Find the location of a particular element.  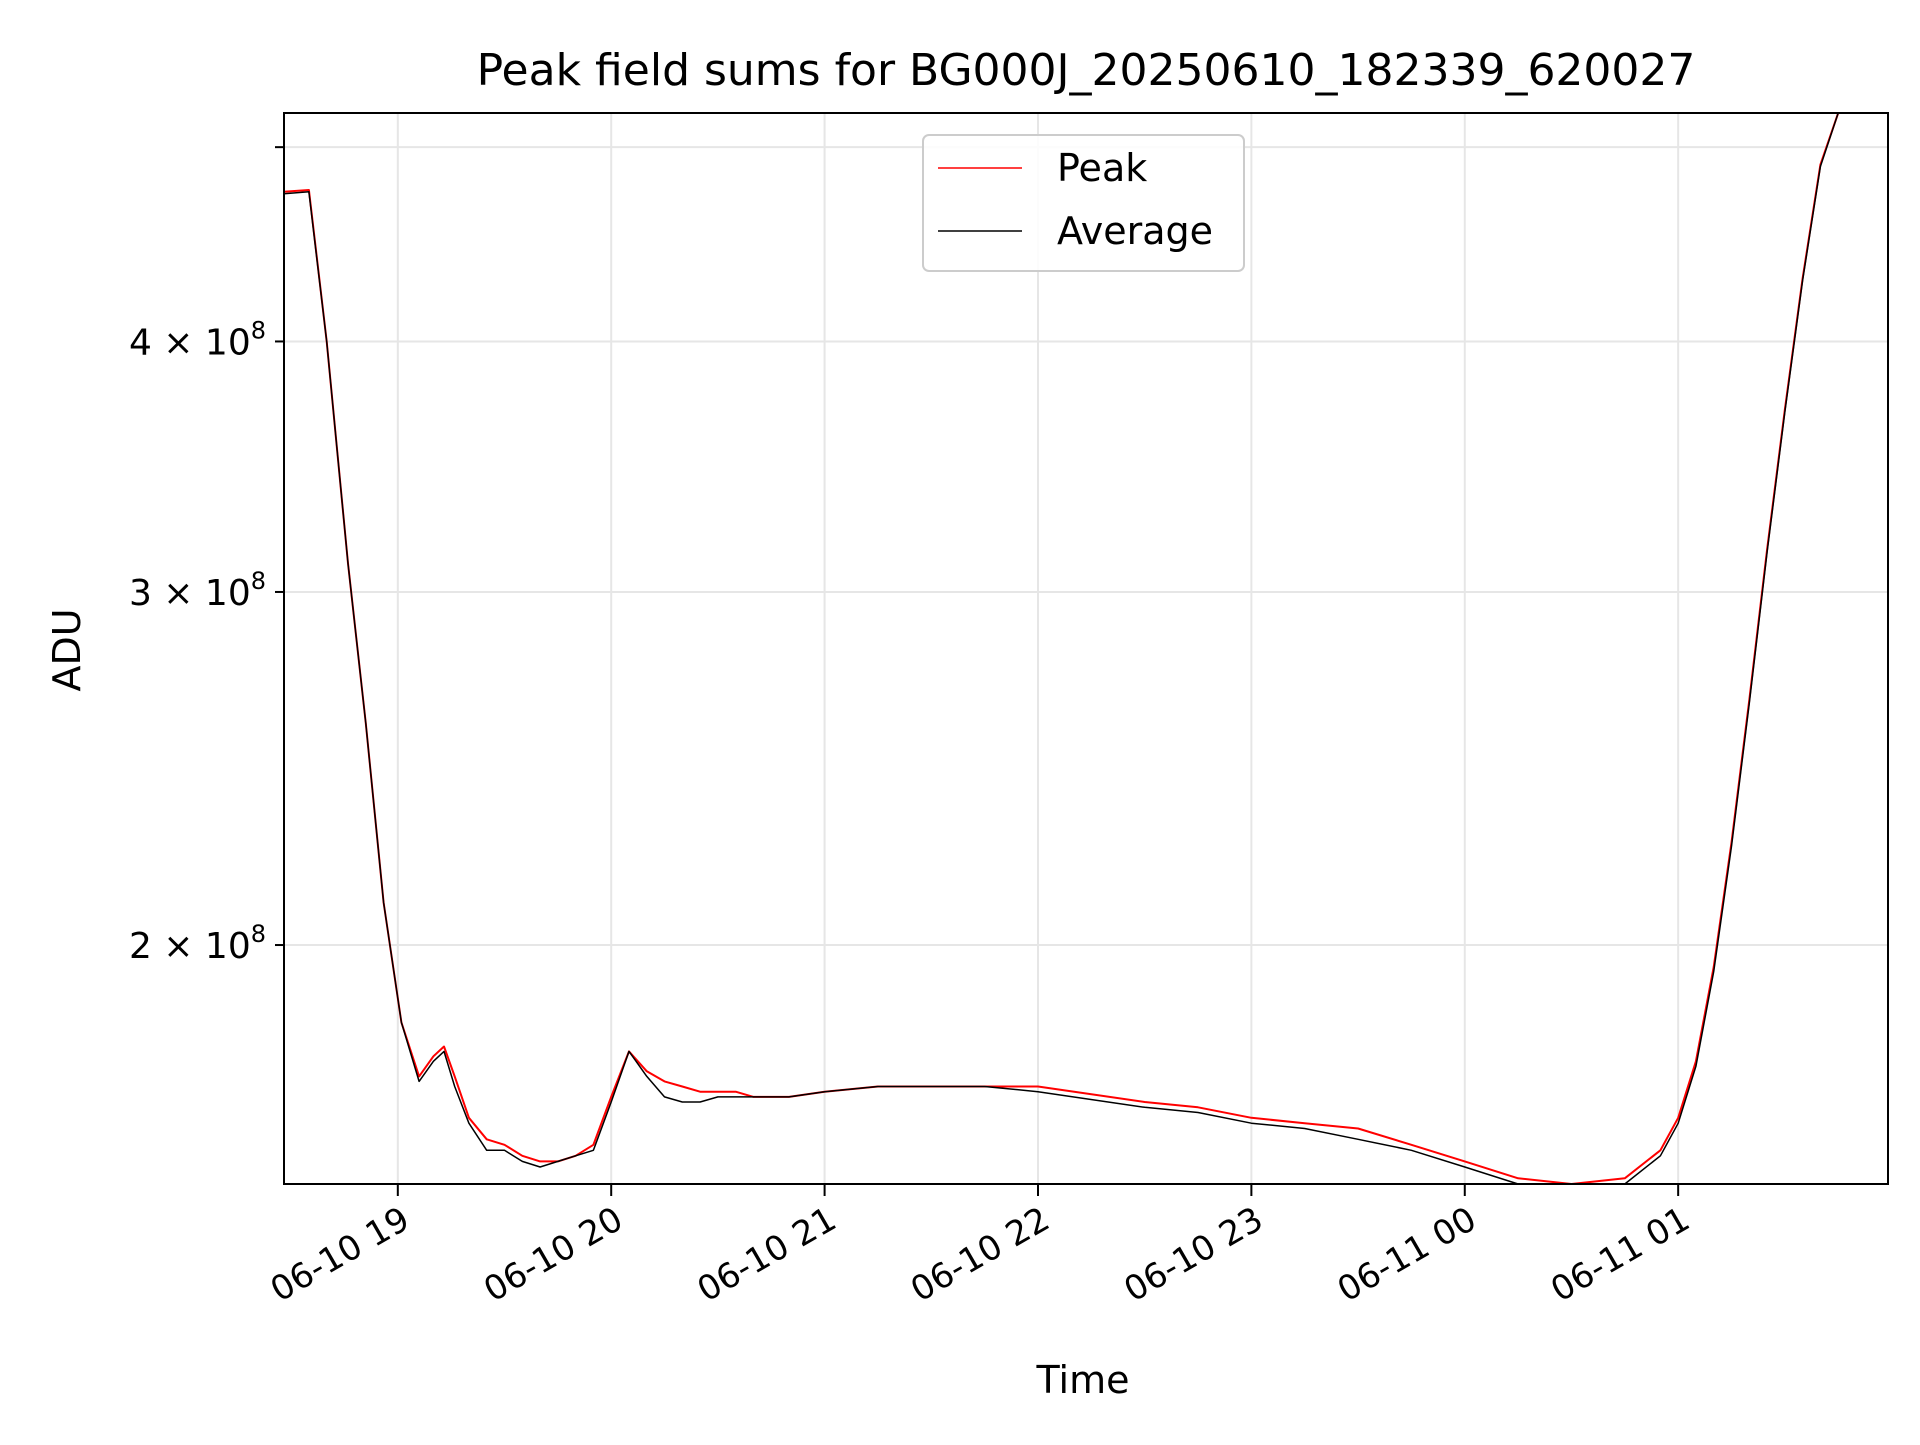

y-tick-label: 2 × 108 is located at coordinates (197, 943).